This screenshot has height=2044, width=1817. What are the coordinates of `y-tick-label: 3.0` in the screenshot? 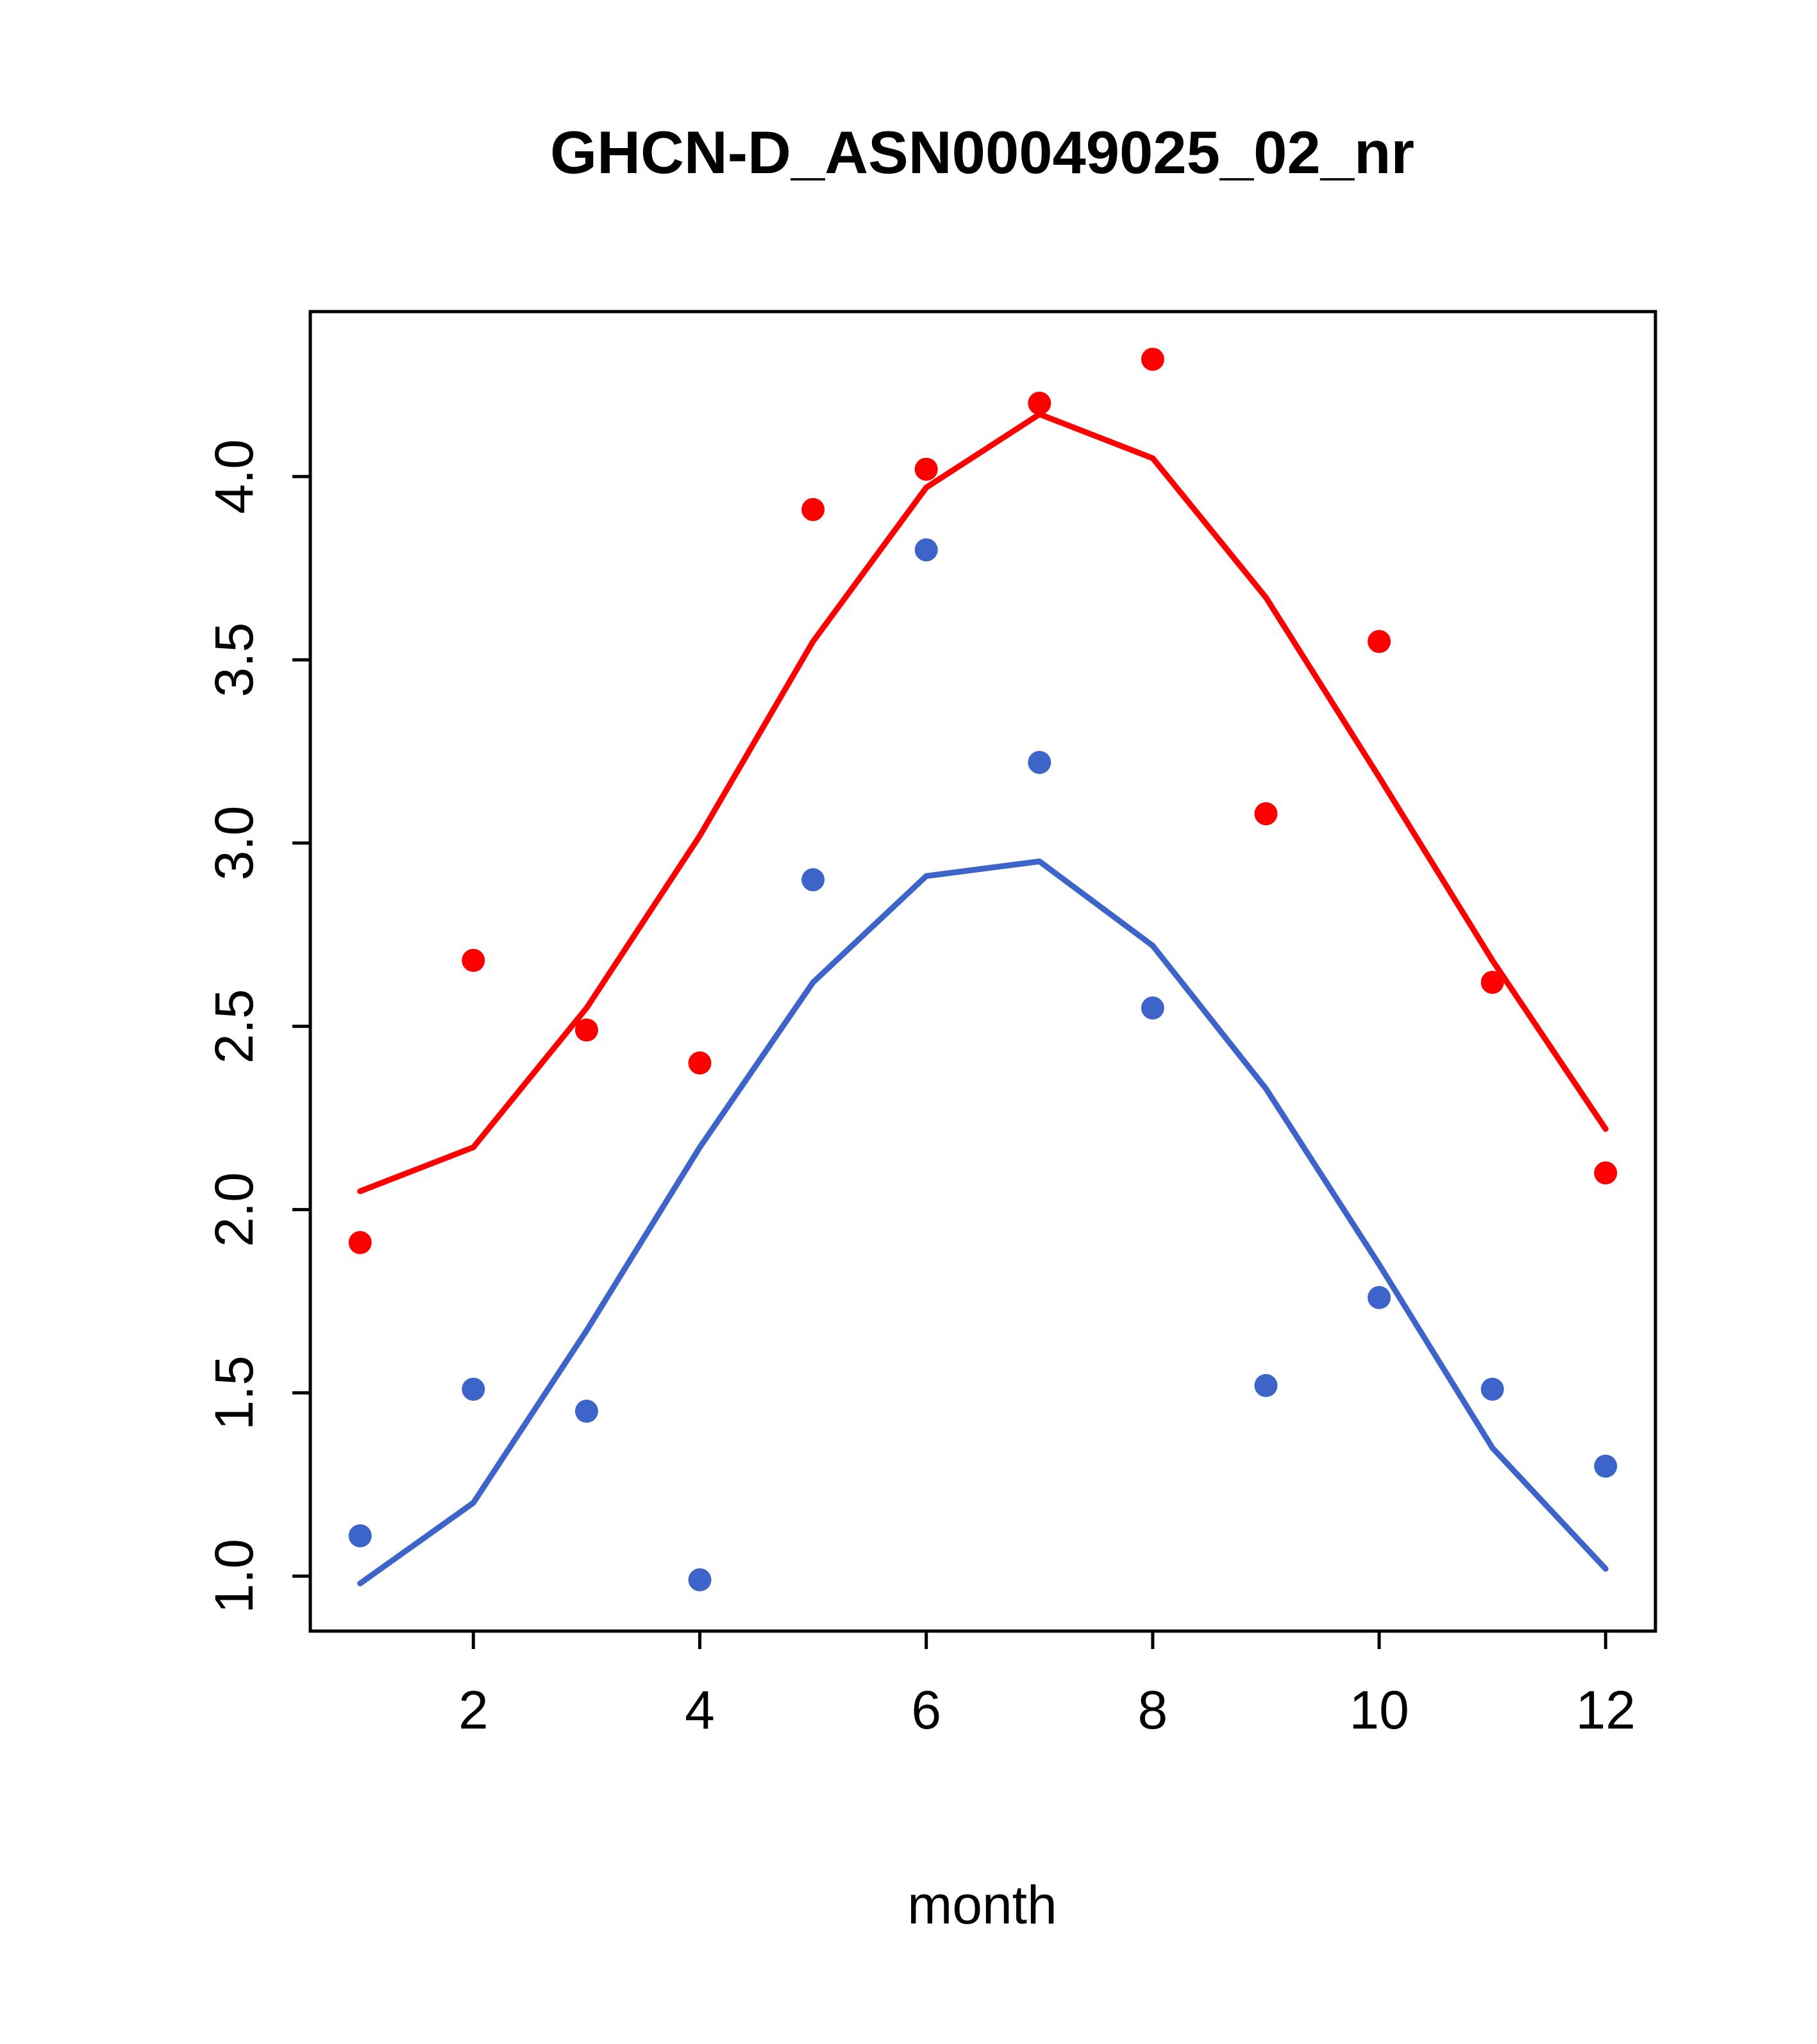 It's located at (234, 843).